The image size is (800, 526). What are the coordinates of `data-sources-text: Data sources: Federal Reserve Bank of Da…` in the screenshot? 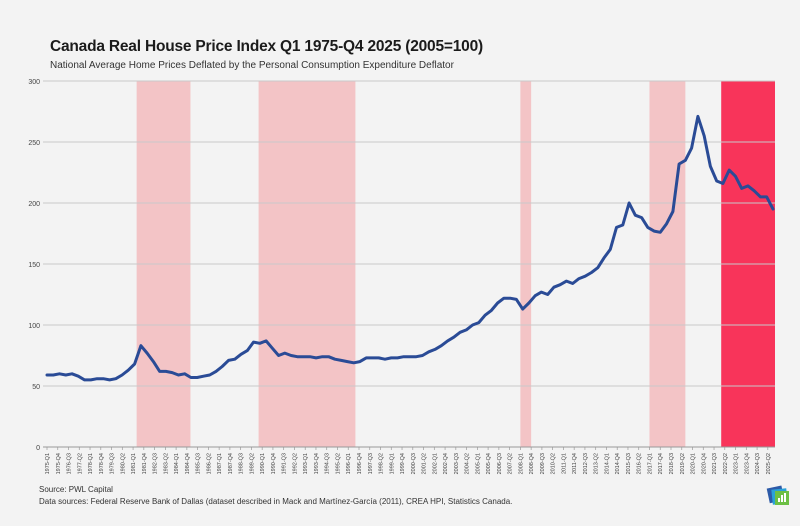 It's located at (276, 501).